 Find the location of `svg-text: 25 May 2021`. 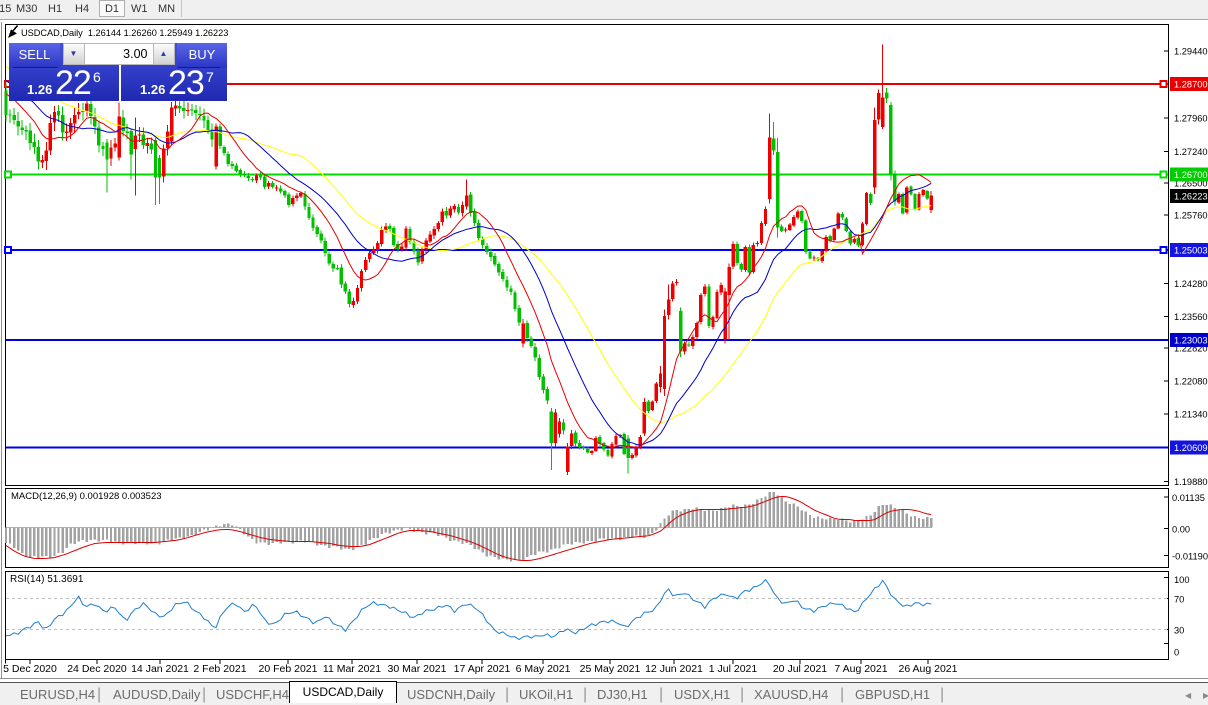

svg-text: 25 May 2021 is located at coordinates (610, 669).